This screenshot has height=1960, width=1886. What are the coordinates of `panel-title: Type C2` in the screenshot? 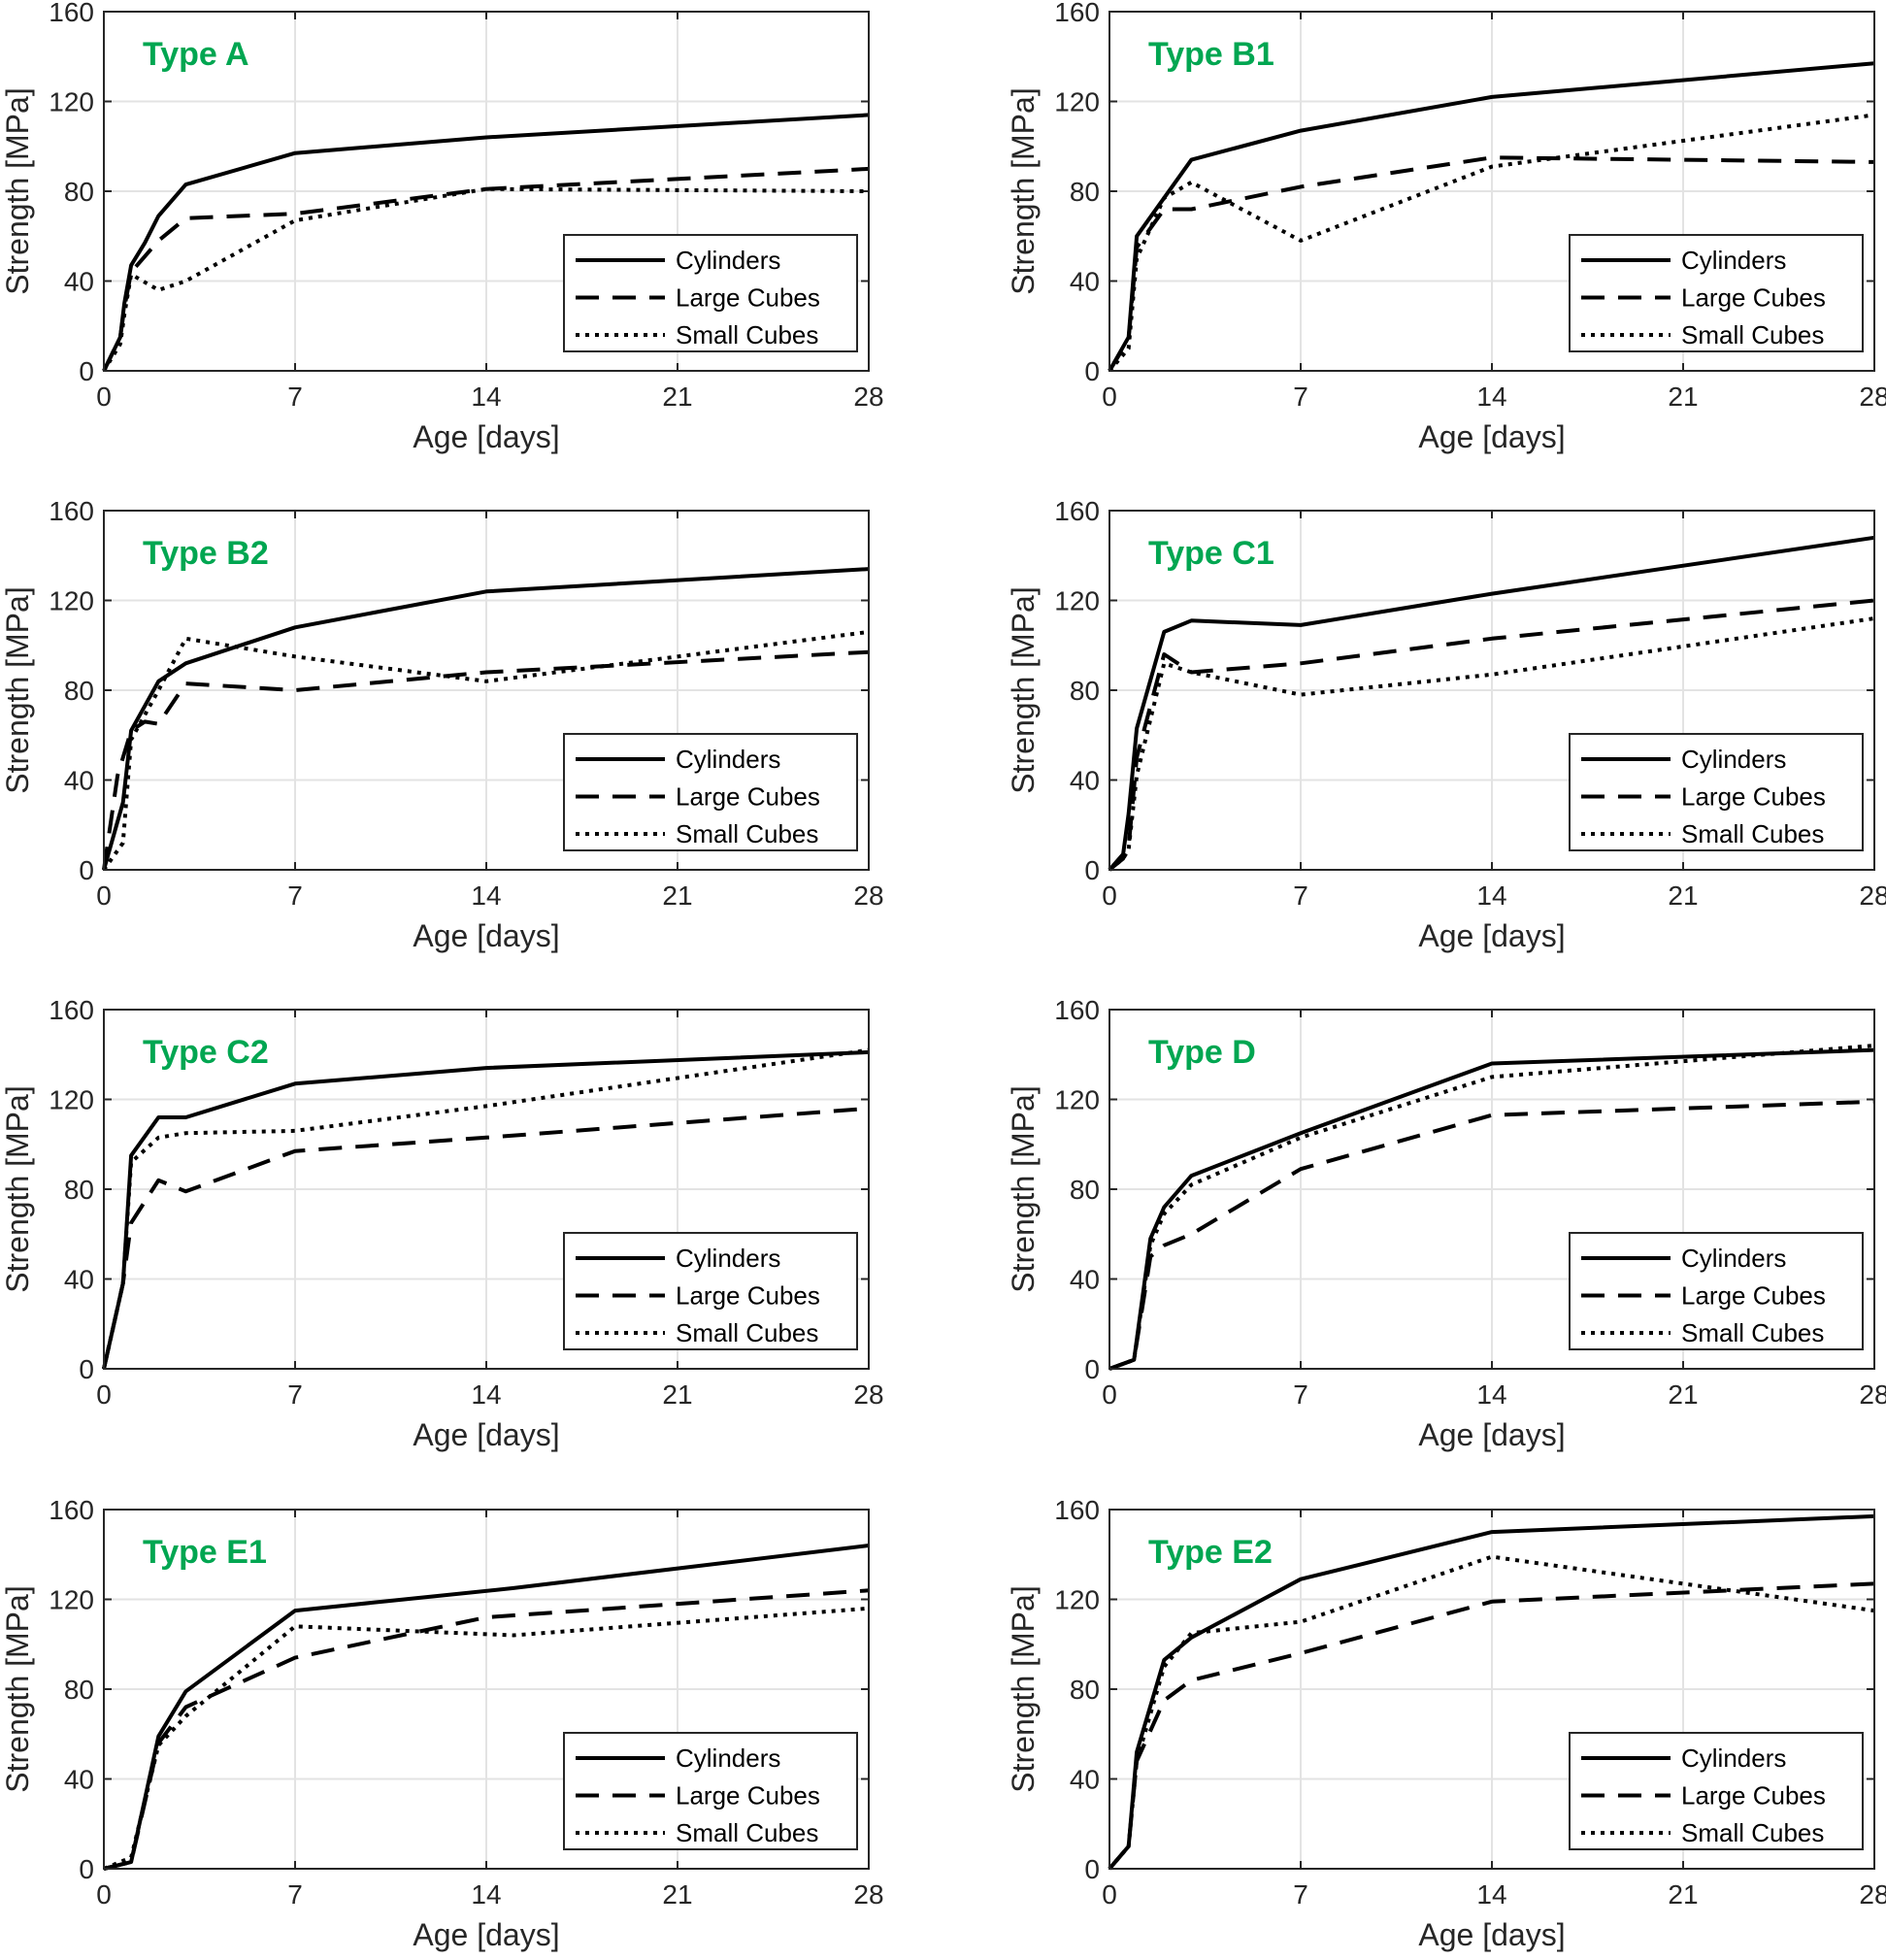 It's located at (206, 1053).